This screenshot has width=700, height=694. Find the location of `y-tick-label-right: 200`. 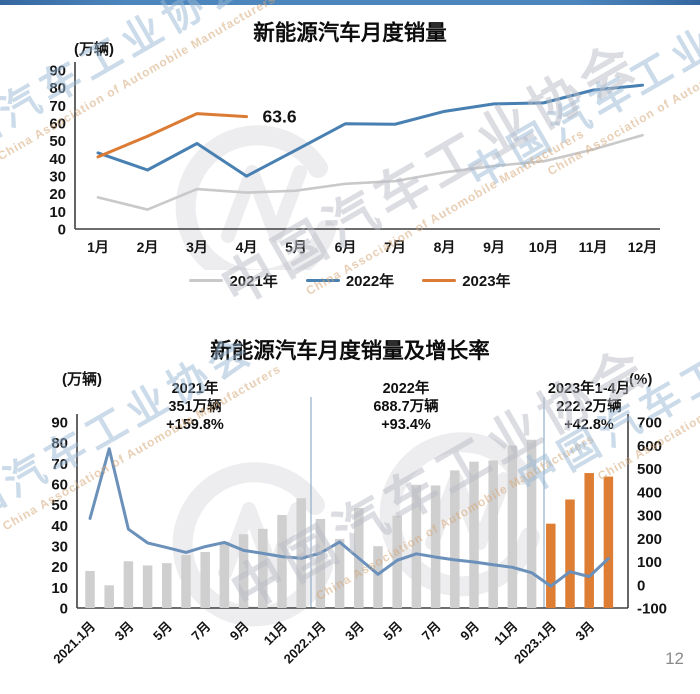

y-tick-label-right: 200 is located at coordinates (649, 539).